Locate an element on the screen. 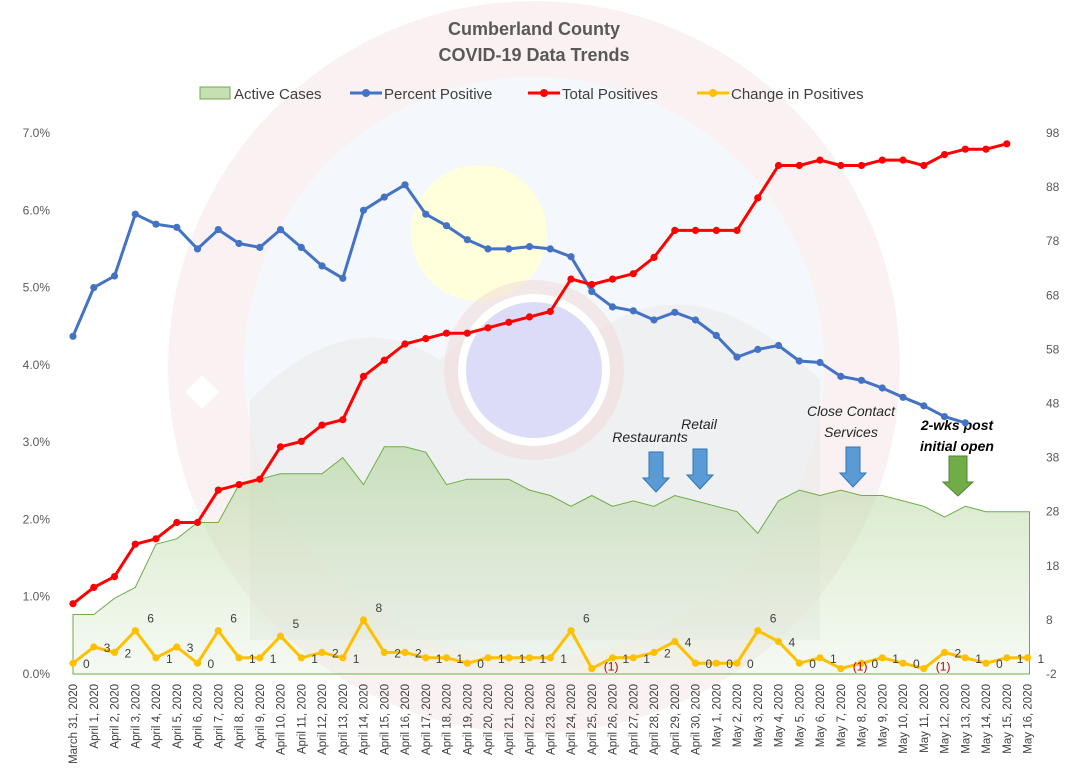 The width and height of the screenshot is (1068, 779). annotation-text: Restaurants is located at coordinates (649, 437).